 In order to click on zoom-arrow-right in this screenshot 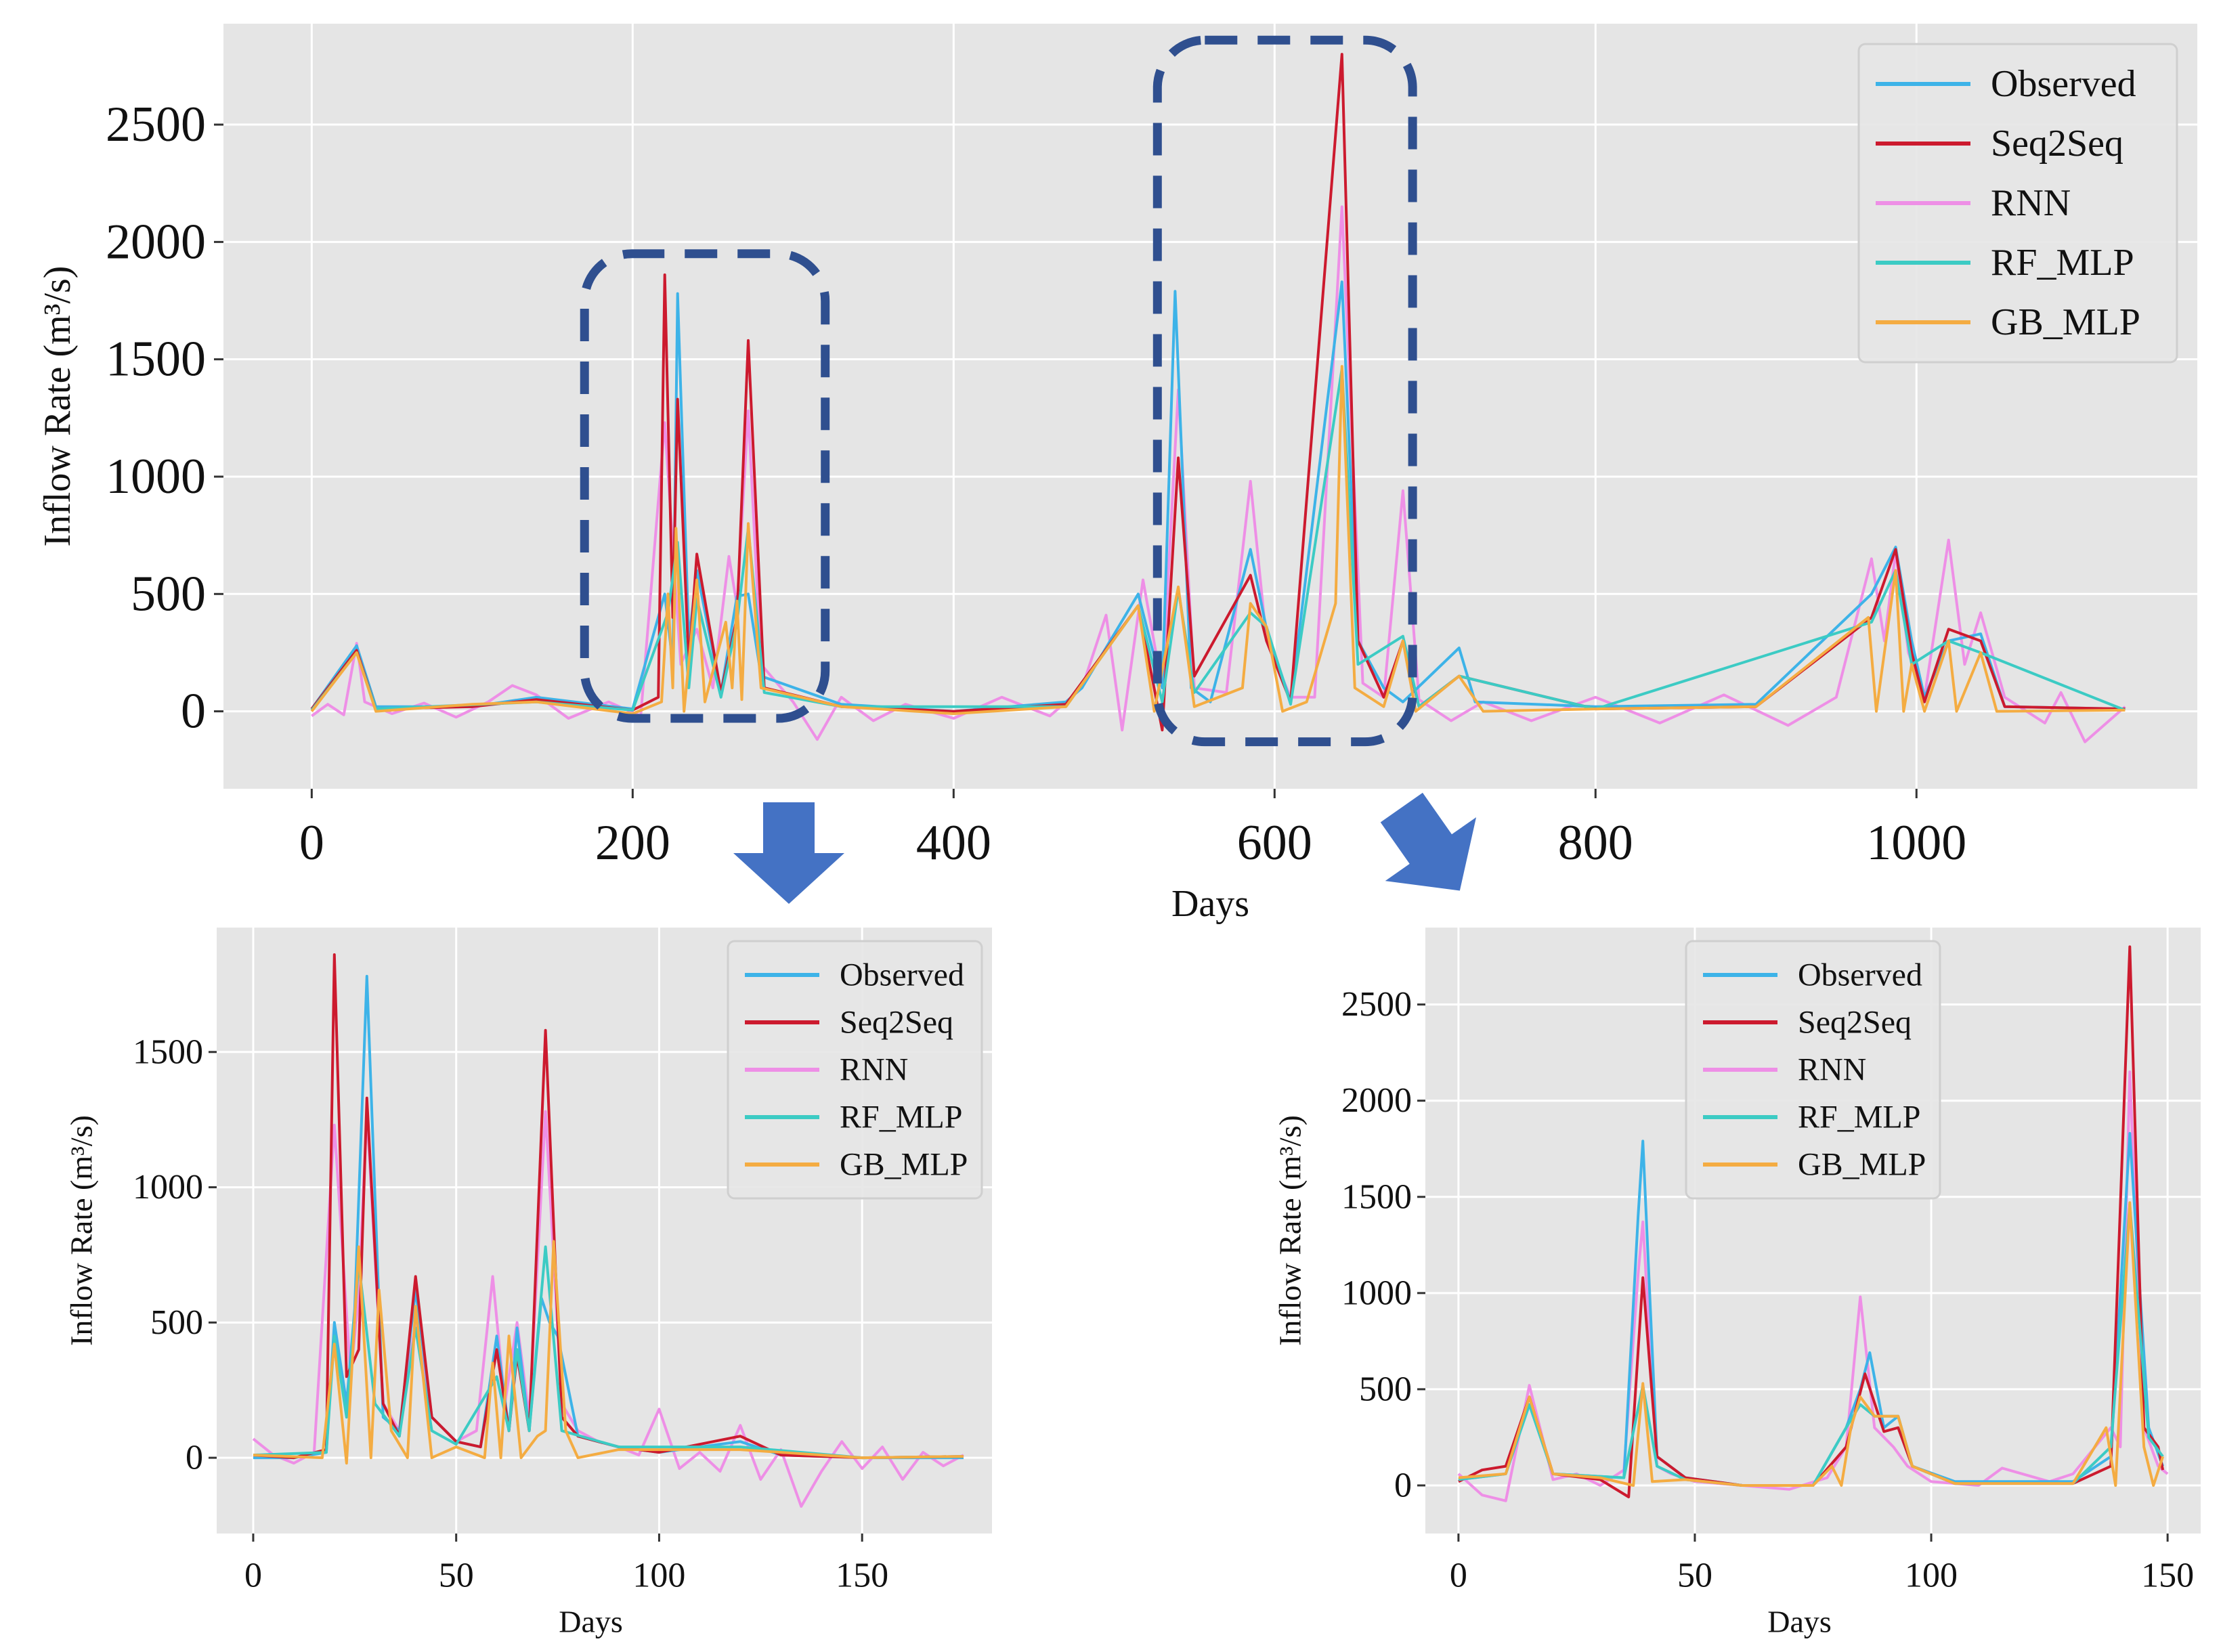, I will do `click(1428, 842)`.